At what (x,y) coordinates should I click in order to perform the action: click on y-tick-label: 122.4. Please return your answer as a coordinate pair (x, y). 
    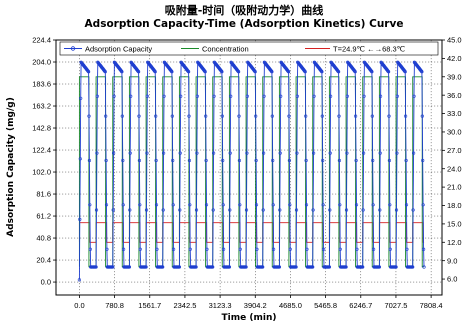
    Looking at the image, I should click on (41, 150).